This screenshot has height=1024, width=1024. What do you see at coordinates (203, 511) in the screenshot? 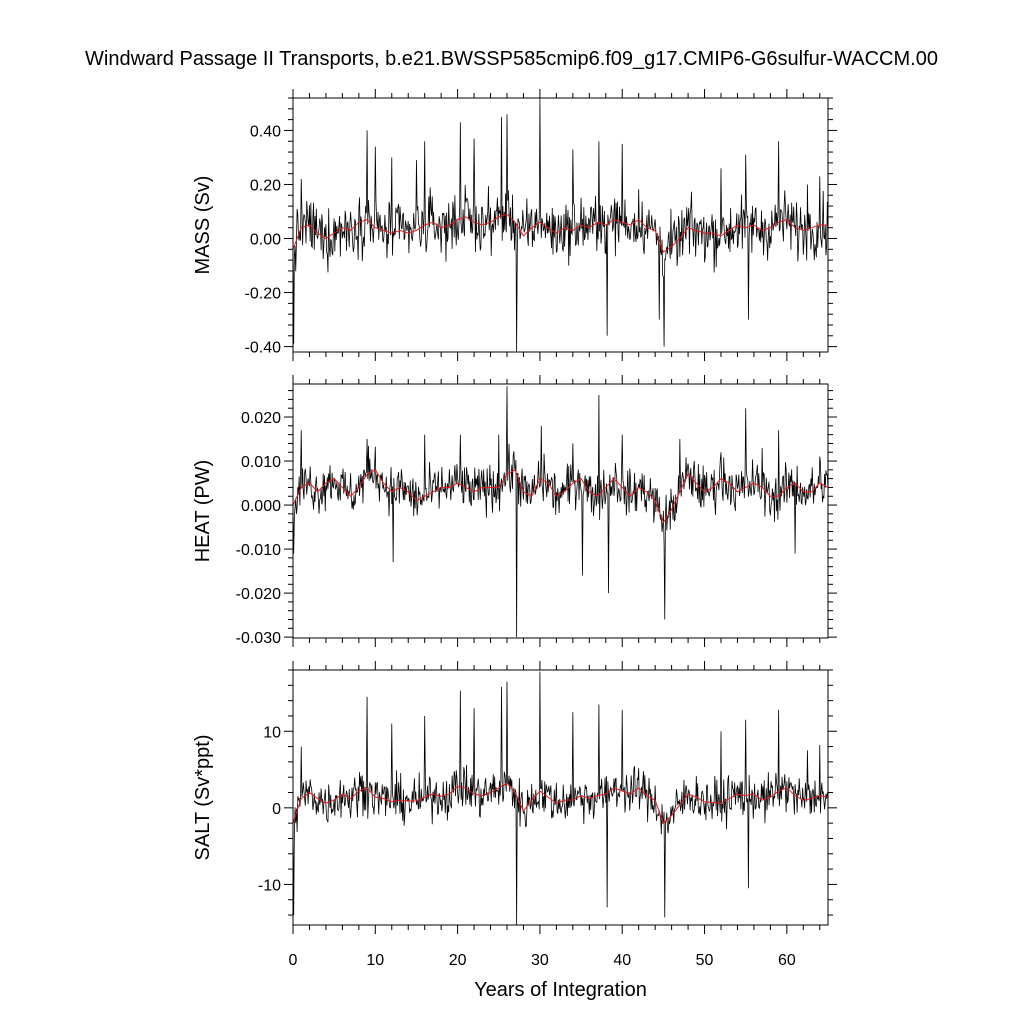
I see `y-axis-title: HEAT (PW)` at bounding box center [203, 511].